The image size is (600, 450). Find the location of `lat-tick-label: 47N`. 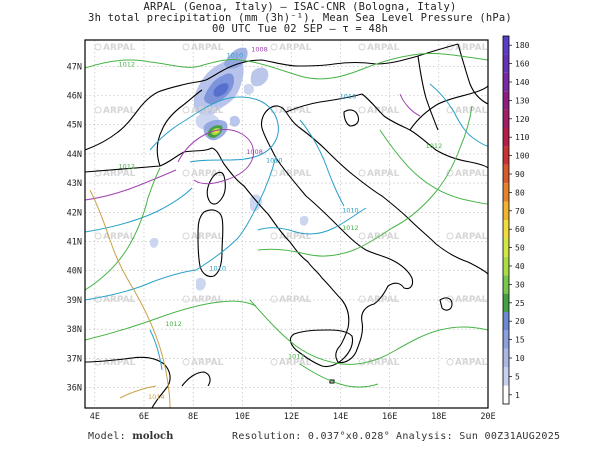

lat-tick-label: 47N is located at coordinates (74, 67).